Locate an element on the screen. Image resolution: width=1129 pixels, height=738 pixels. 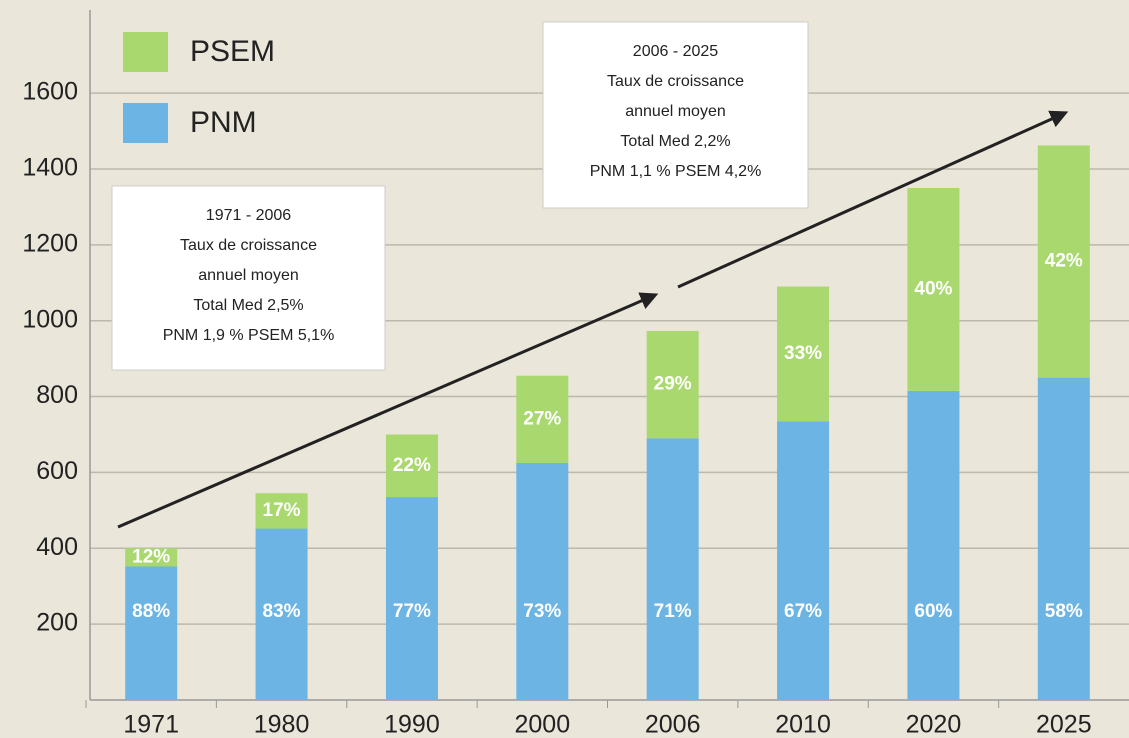
legend-label: PNM is located at coordinates (223, 122).